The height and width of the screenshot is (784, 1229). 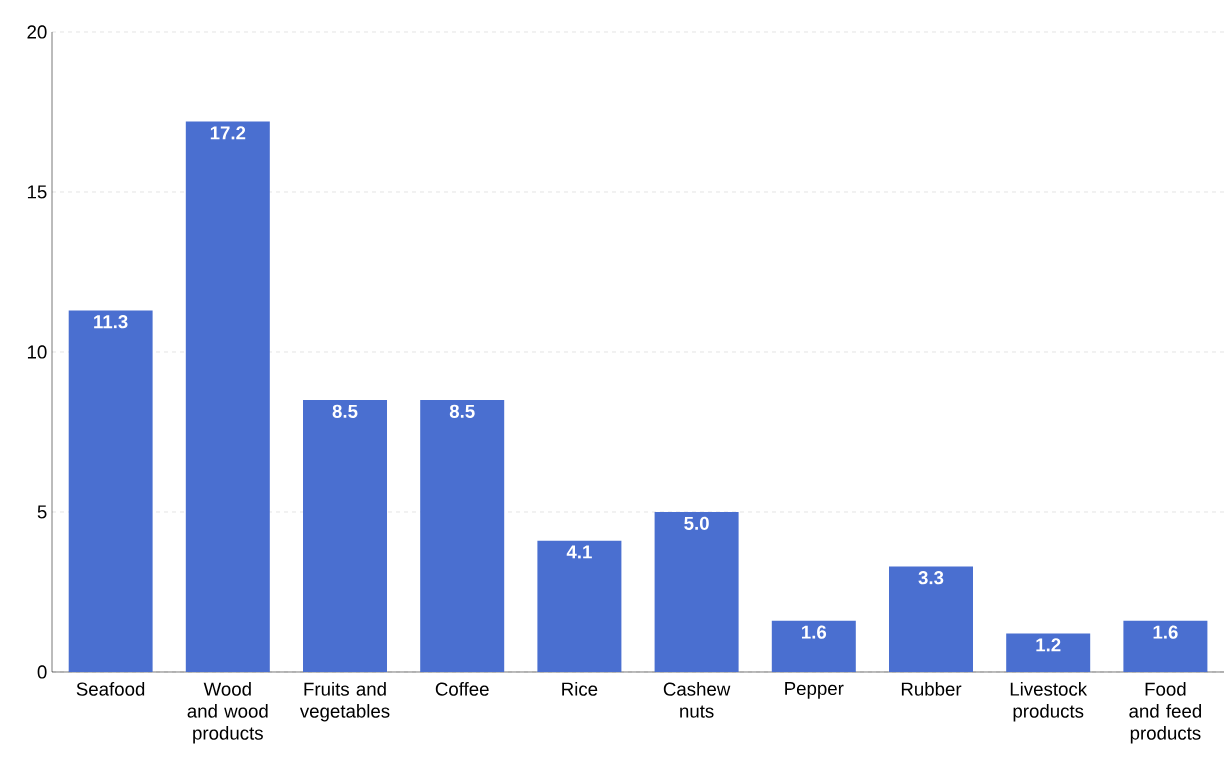 What do you see at coordinates (37, 352) in the screenshot?
I see `y-tick-label: 10` at bounding box center [37, 352].